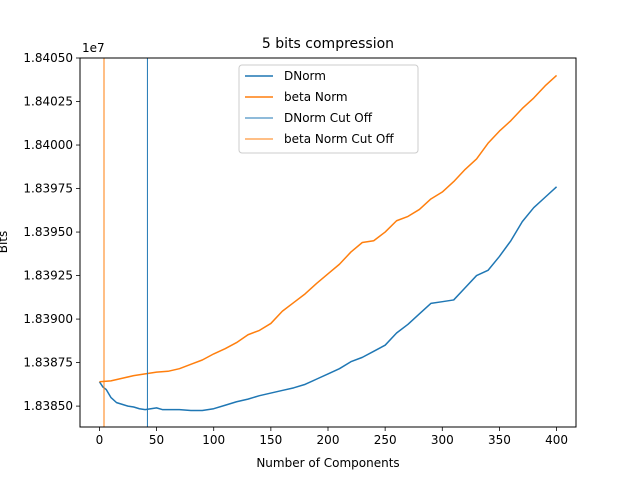 The width and height of the screenshot is (640, 480). I want to click on legend-label: DNorm, so click(305, 76).